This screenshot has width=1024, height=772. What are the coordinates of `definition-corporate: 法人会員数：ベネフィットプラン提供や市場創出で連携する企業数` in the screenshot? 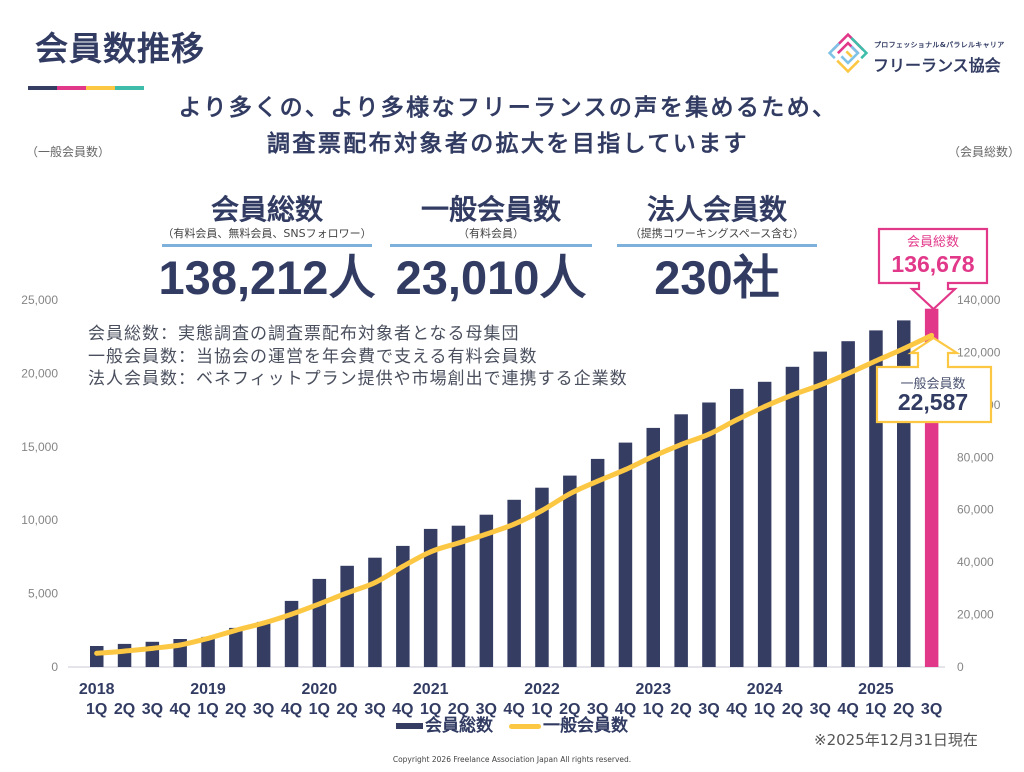 It's located at (358, 379).